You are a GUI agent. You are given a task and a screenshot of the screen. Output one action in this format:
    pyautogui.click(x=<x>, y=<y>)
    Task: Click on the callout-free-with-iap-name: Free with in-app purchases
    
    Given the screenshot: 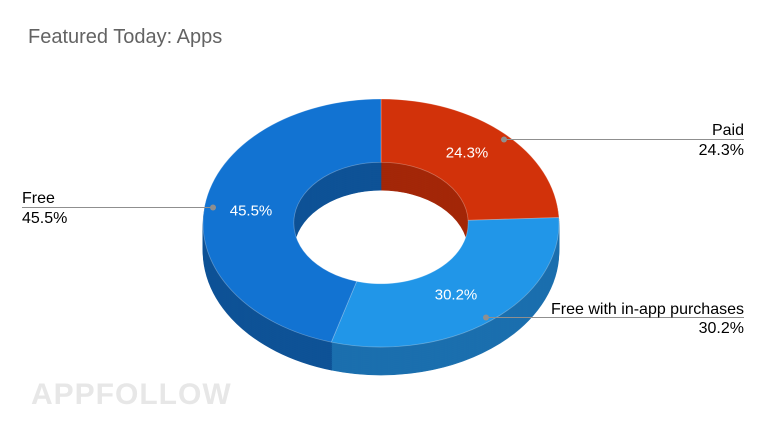 What is the action you would take?
    pyautogui.click(x=647, y=309)
    